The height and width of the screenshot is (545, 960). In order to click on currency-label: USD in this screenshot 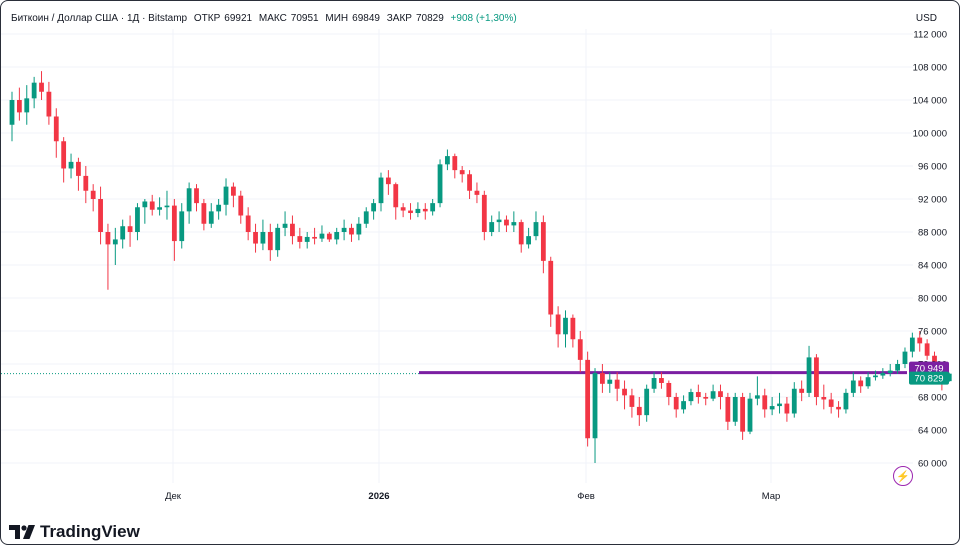, I will do `click(926, 18)`.